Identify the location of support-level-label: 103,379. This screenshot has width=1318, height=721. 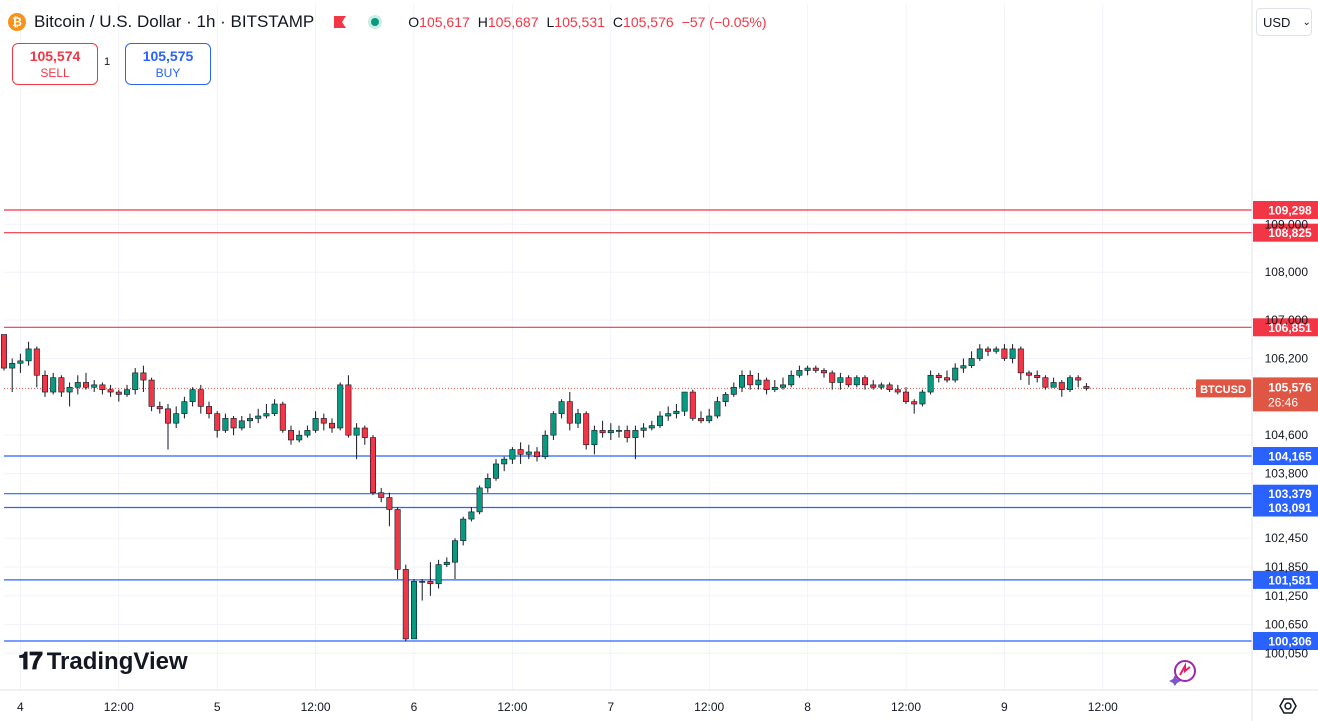
(1290, 494).